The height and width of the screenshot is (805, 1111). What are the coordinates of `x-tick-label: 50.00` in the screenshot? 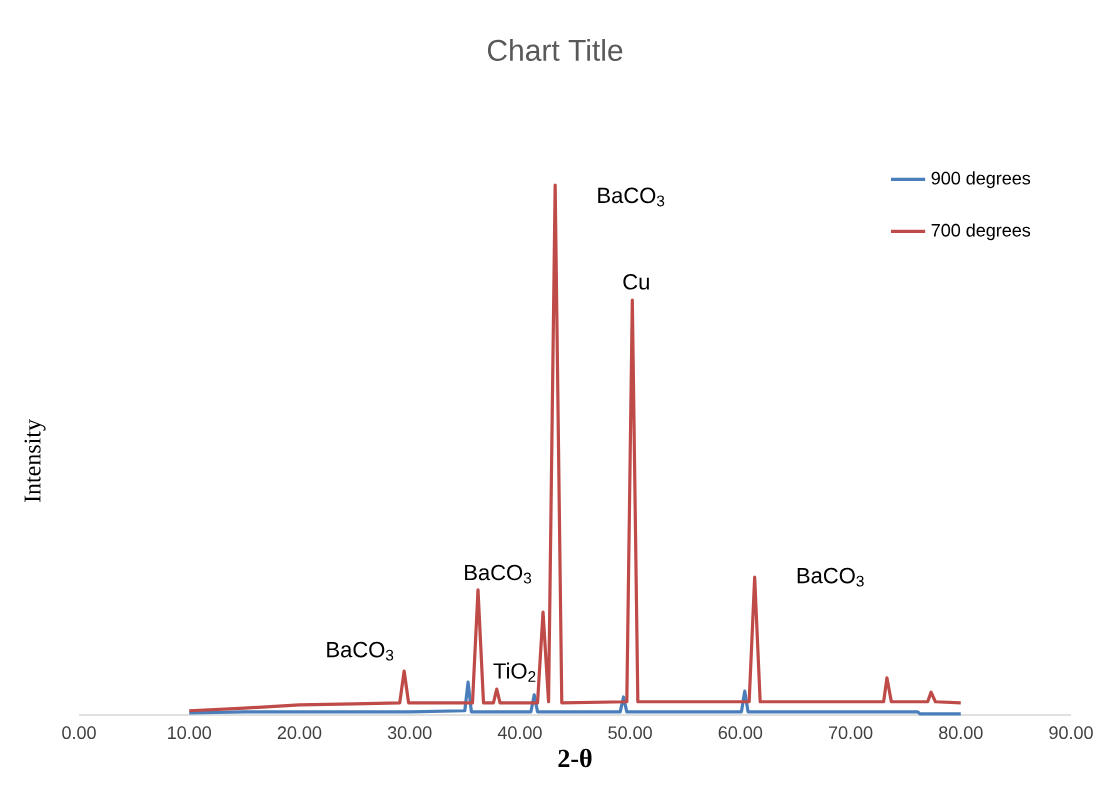 It's located at (630, 733).